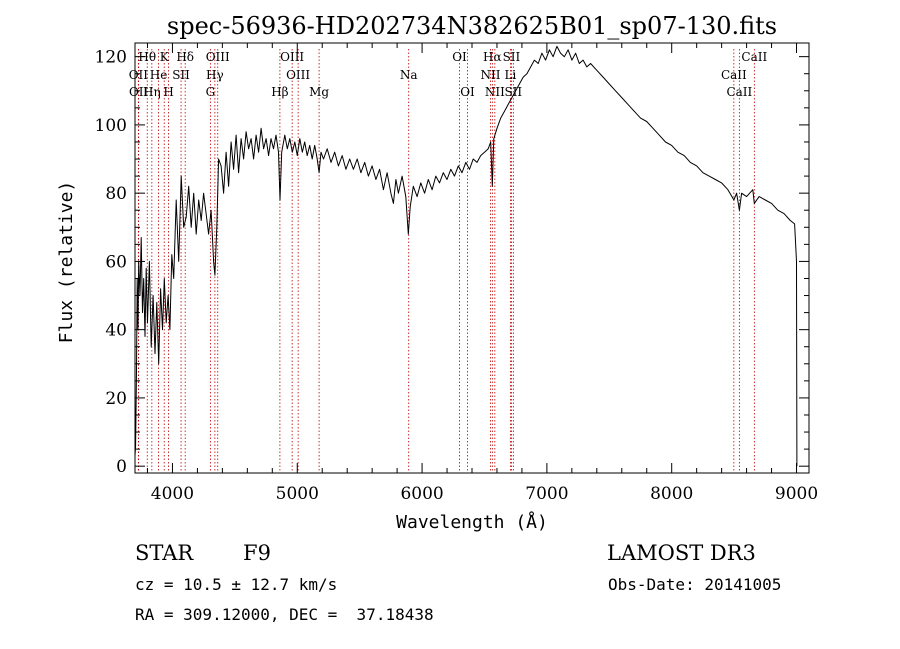 The width and height of the screenshot is (900, 649). I want to click on x-tick-label: 8000, so click(671, 494).